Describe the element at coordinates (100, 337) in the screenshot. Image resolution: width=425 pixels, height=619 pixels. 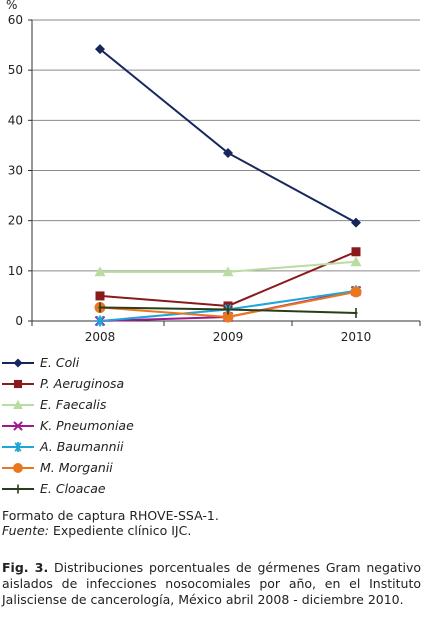
I see `x-tick-label: 2008` at that location.